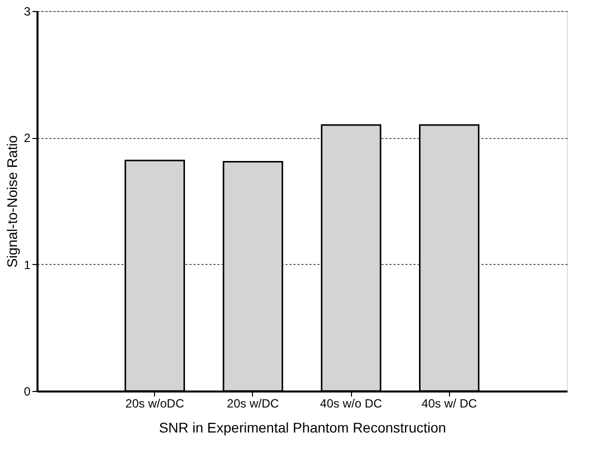  What do you see at coordinates (27, 11) in the screenshot?
I see `y-tick-label: 3` at bounding box center [27, 11].